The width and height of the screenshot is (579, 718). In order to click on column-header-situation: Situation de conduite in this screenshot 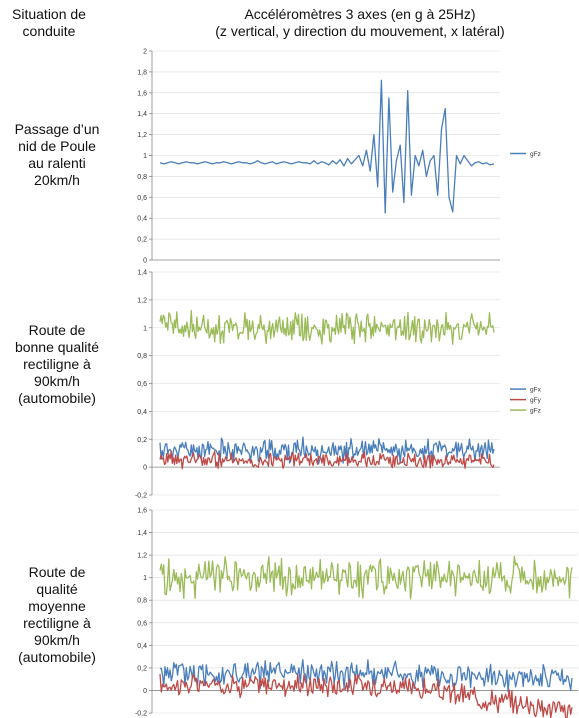, I will do `click(49, 22)`.